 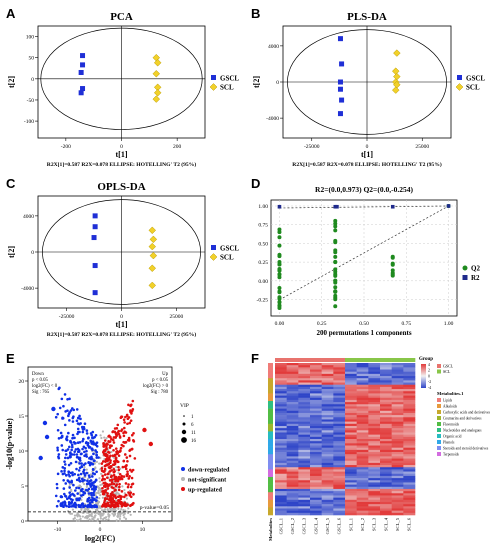 What do you see at coordinates (184, 406) in the screenshot?
I see `vip-legend-title: VIP` at bounding box center [184, 406].